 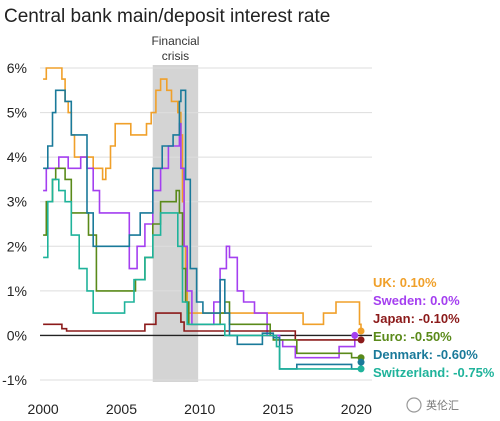 I want to click on y-tick-label: -1%, so click(x=14, y=380).